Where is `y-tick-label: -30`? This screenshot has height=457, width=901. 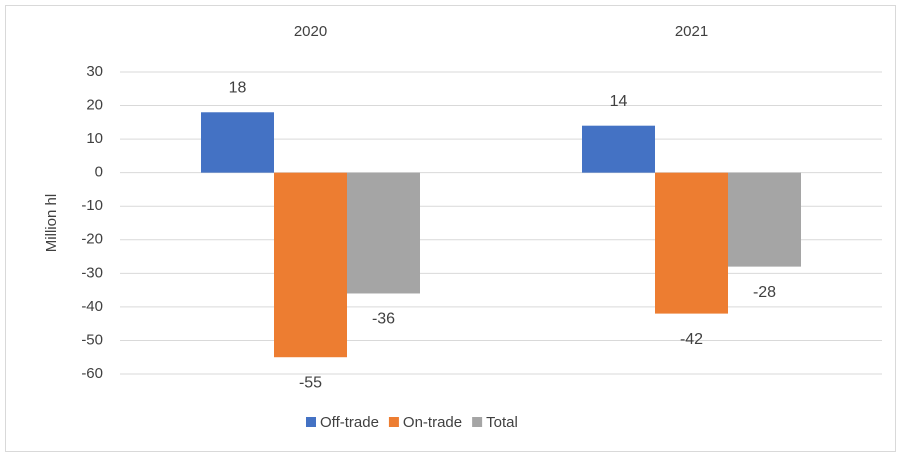
y-tick-label: -30 is located at coordinates (92, 272).